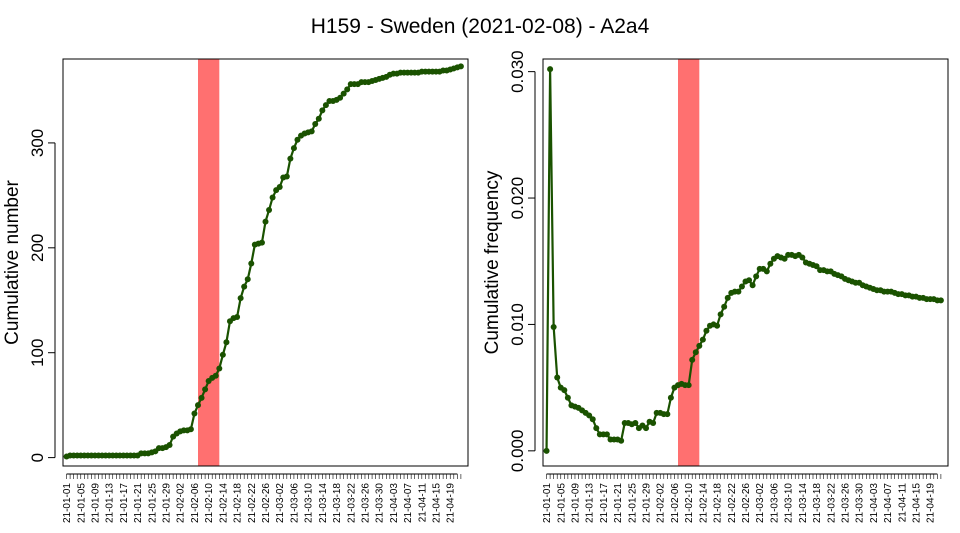  I want to click on x-tick-label: 21-01-01, so click(547, 503).